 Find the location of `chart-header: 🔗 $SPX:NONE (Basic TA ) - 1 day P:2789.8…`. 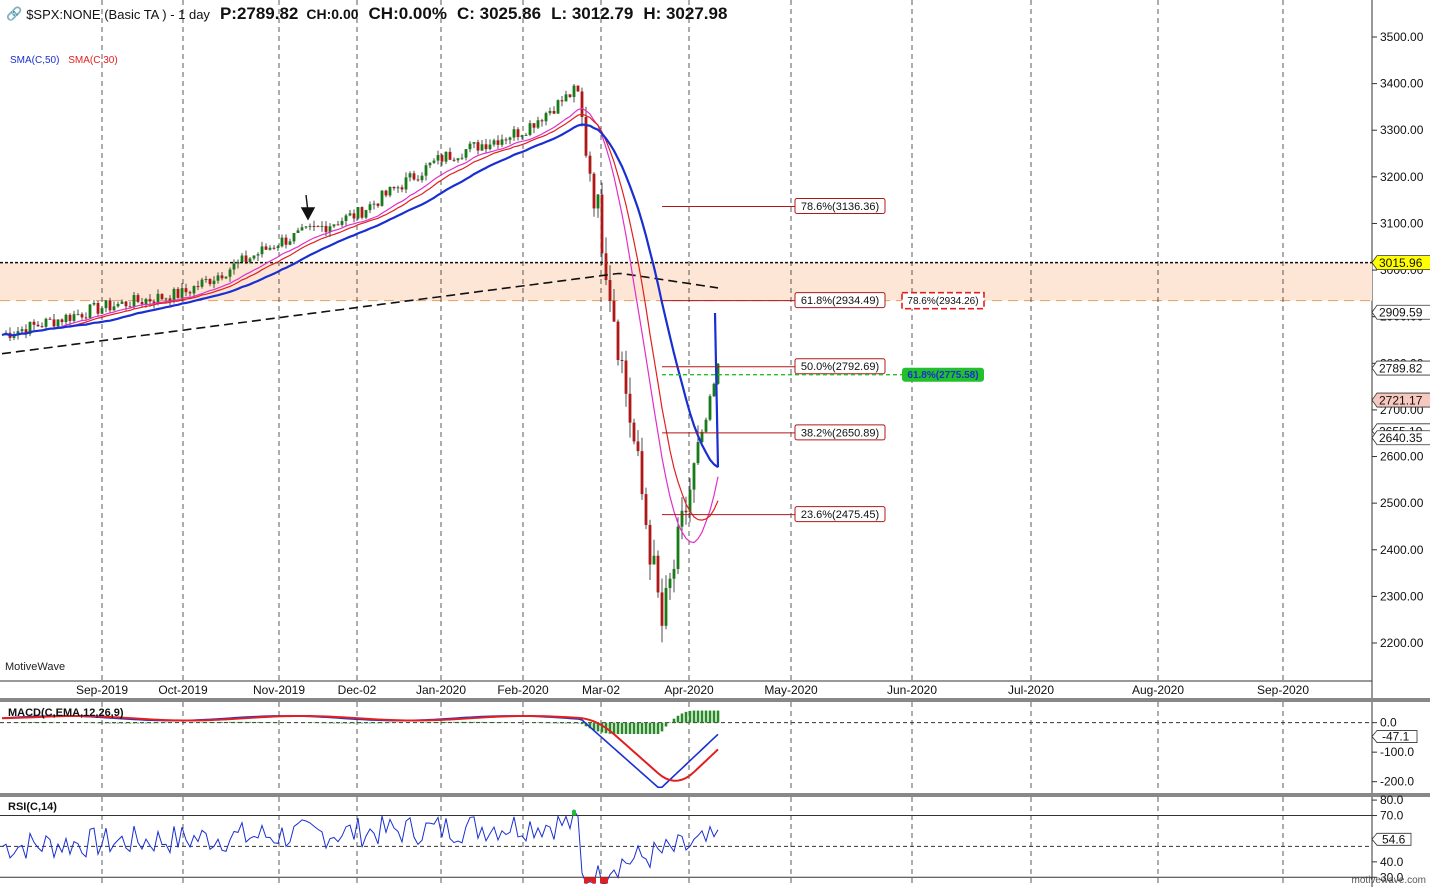

chart-header: 🔗 $SPX:NONE (Basic TA ) - 1 day P:2789.8… is located at coordinates (366, 14).